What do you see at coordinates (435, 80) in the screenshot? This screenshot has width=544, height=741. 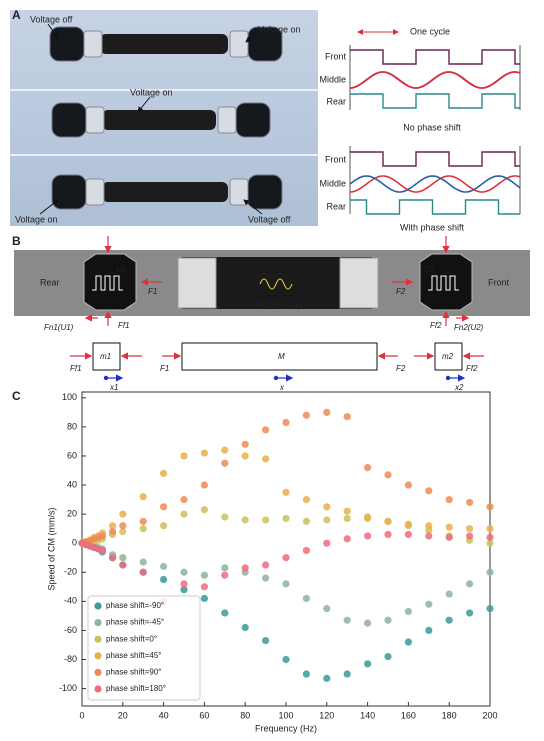 I see `sine-wave` at bounding box center [435, 80].